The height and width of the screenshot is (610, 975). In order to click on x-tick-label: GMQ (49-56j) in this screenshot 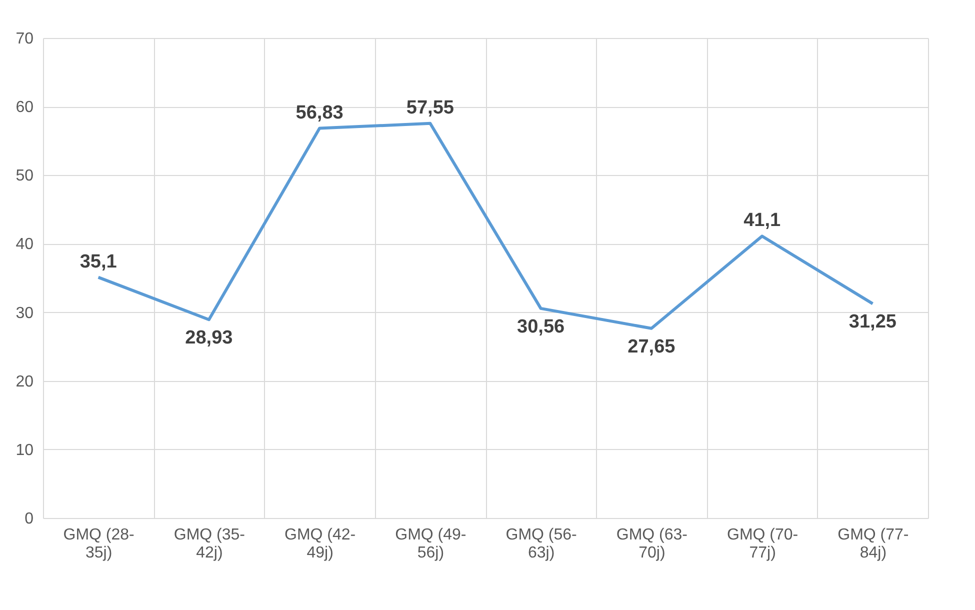, I will do `click(430, 544)`.